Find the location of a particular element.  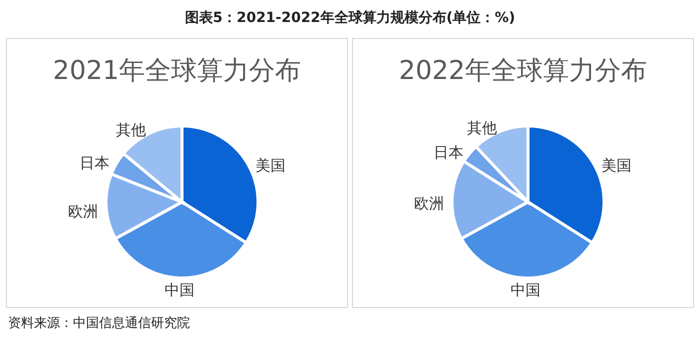

text: 图表5：2021-2022年全球算力规模分布(单位：%) is located at coordinates (350, 18).